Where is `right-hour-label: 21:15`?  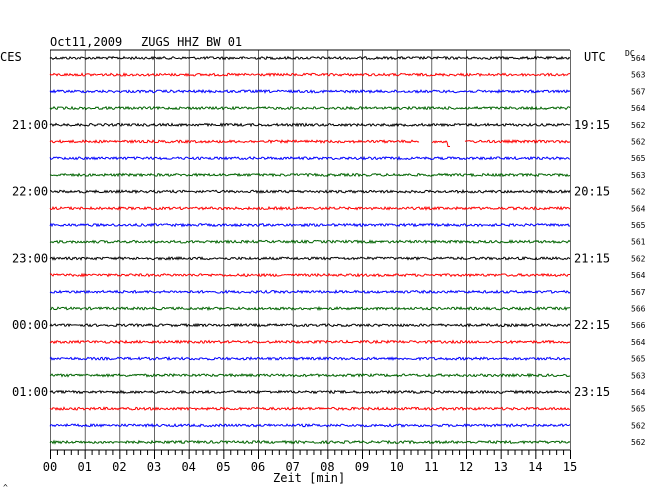 right-hour-label: 21:15 is located at coordinates (592, 258).